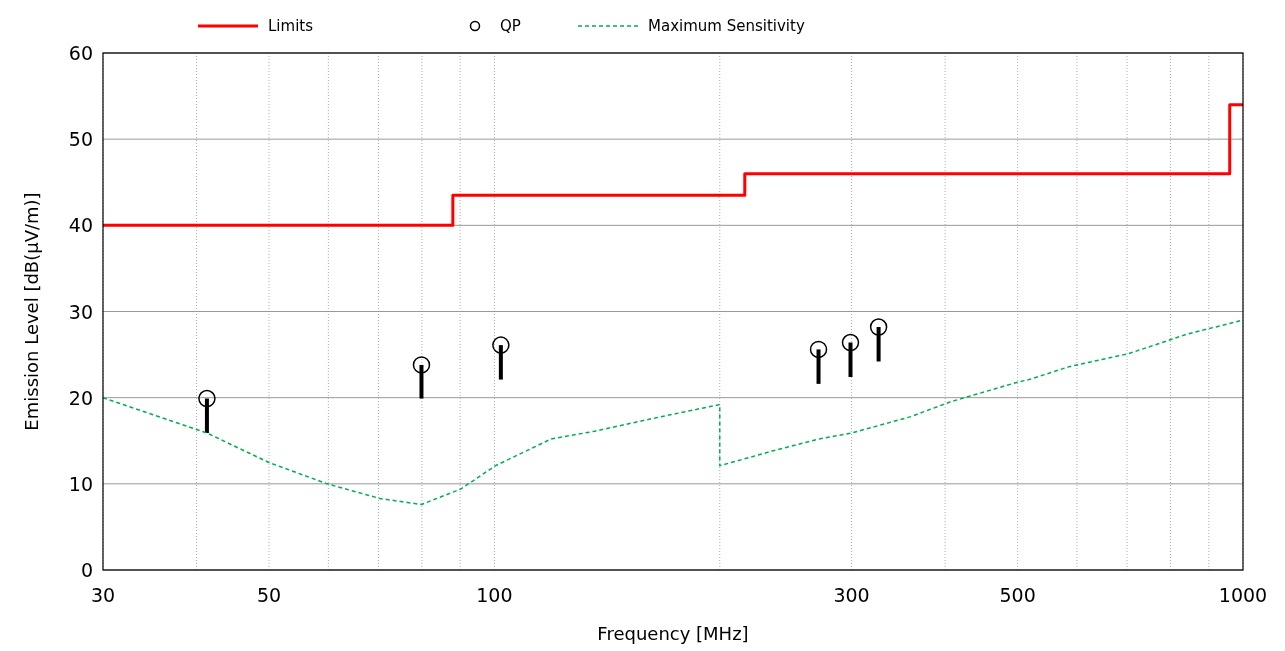 The width and height of the screenshot is (1285, 651). What do you see at coordinates (726, 26) in the screenshot?
I see `legend-label: Maximum Sensitivity` at bounding box center [726, 26].